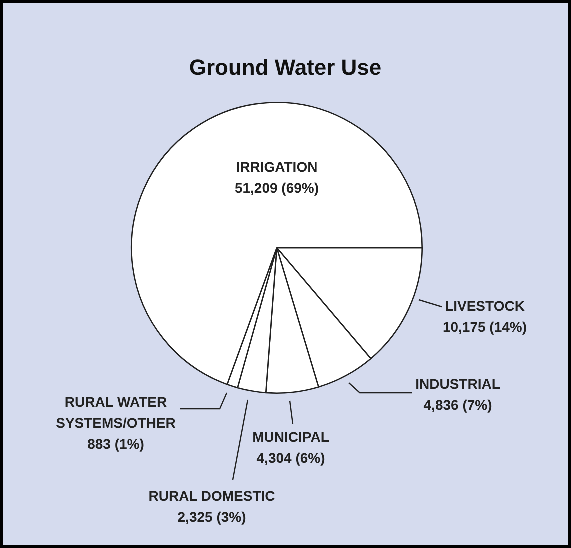 The height and width of the screenshot is (548, 571). Describe the element at coordinates (277, 166) in the screenshot. I see `slice-label: IRRIGATION` at that location.